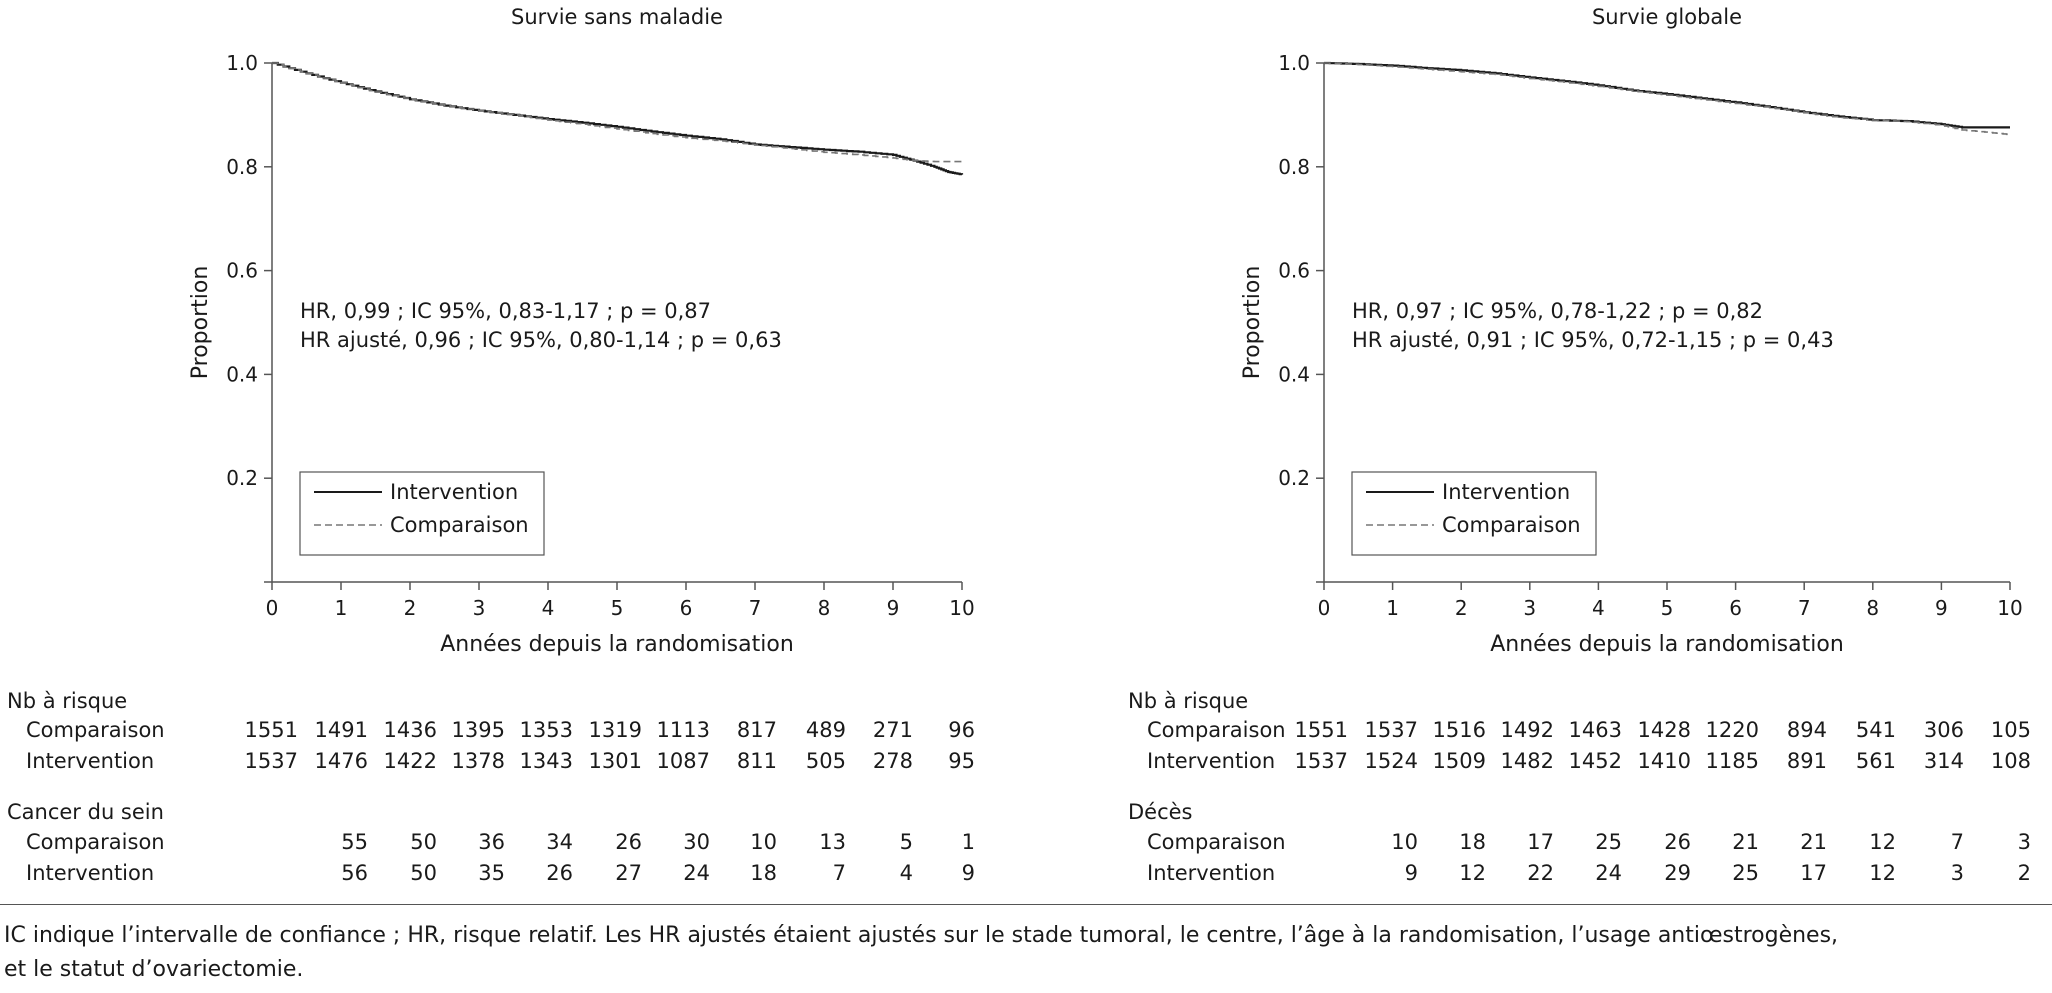  Describe the element at coordinates (2010, 761) in the screenshot. I see `table-cell: 108` at that location.